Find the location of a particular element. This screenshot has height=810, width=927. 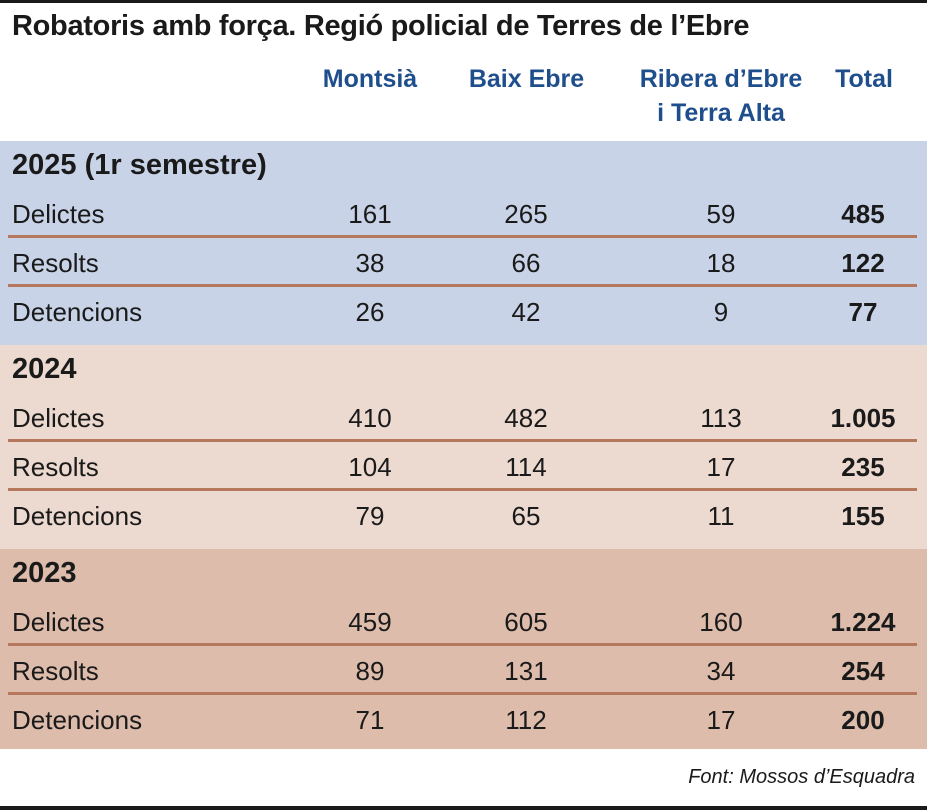

value-cell: 131 is located at coordinates (526, 671).